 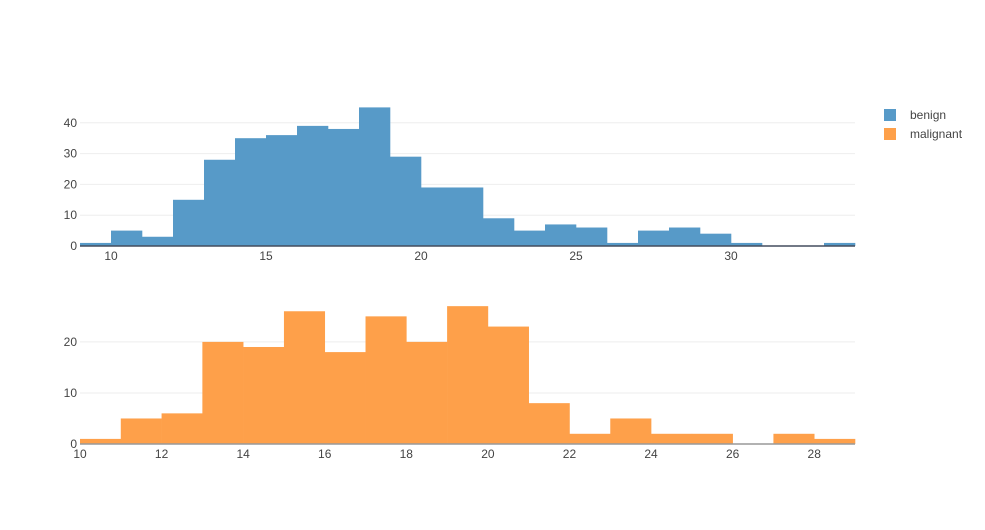 I want to click on x-tick-label: 24, so click(x=651, y=454).